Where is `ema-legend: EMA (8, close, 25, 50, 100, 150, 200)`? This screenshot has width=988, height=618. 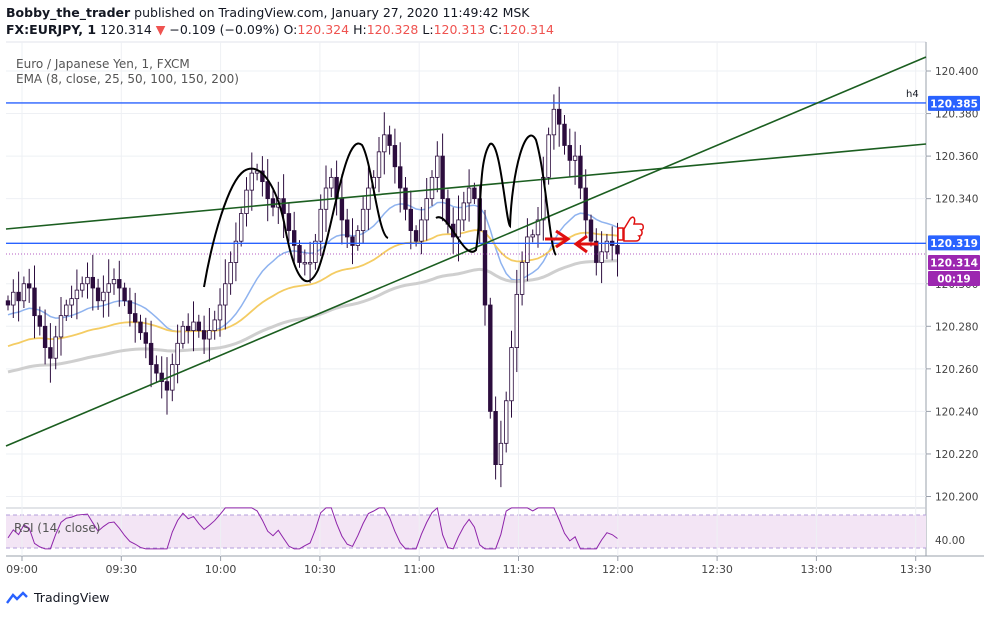
ema-legend: EMA (8, close, 25, 50, 100, 150, 200) is located at coordinates (127, 79).